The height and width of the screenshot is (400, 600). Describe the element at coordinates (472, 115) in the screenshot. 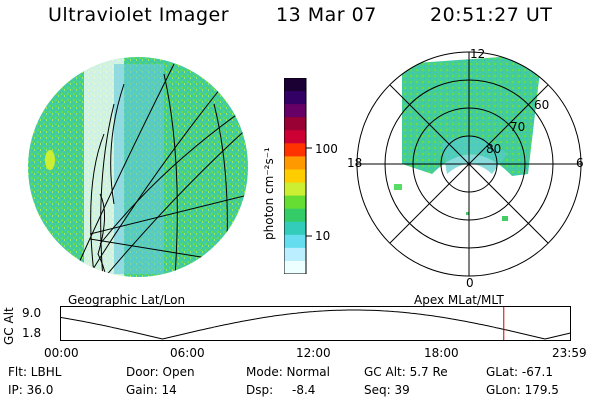

I see `auroral-oval` at that location.